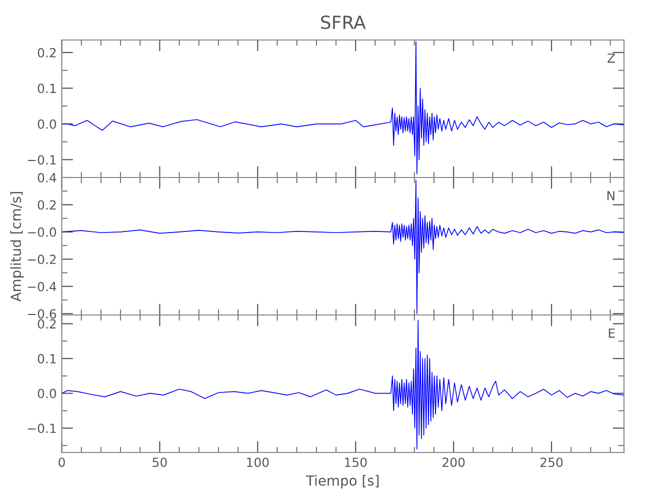  I want to click on chart-title: SFRA, so click(343, 22).